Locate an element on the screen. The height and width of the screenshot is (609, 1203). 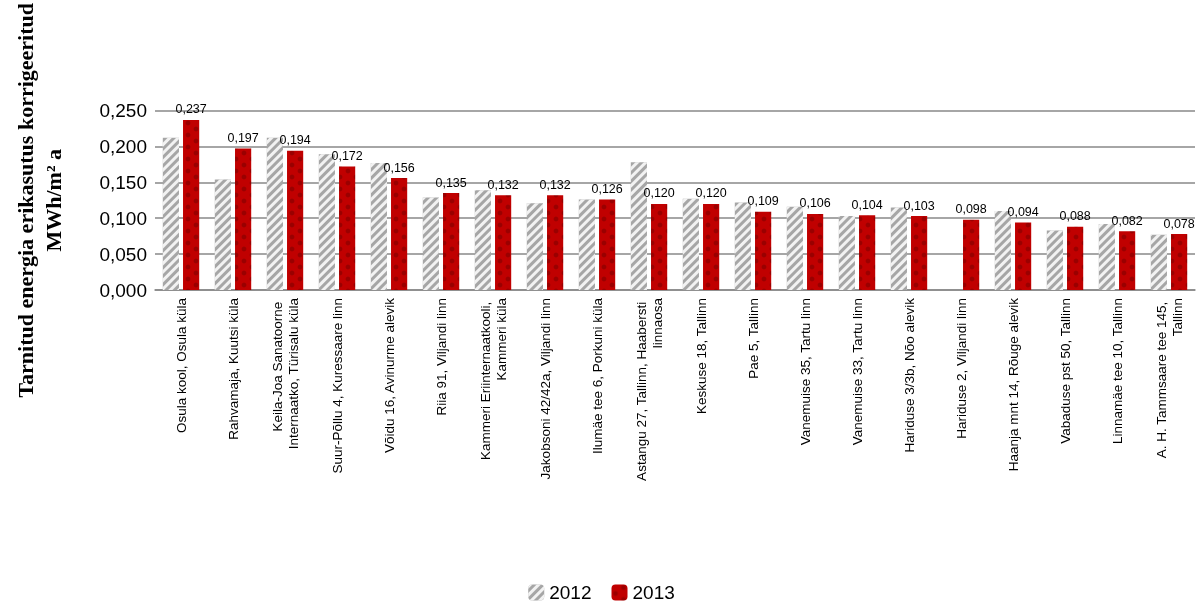
x-tick-label: Suur-Põllu 4, Kuressaare linn is located at coordinates (337, 386).